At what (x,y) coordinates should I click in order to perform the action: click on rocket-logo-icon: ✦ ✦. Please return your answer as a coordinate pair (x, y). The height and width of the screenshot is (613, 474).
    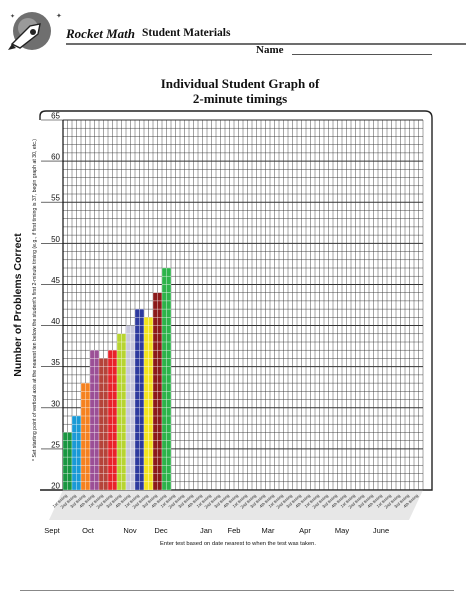
    Looking at the image, I should click on (35, 31).